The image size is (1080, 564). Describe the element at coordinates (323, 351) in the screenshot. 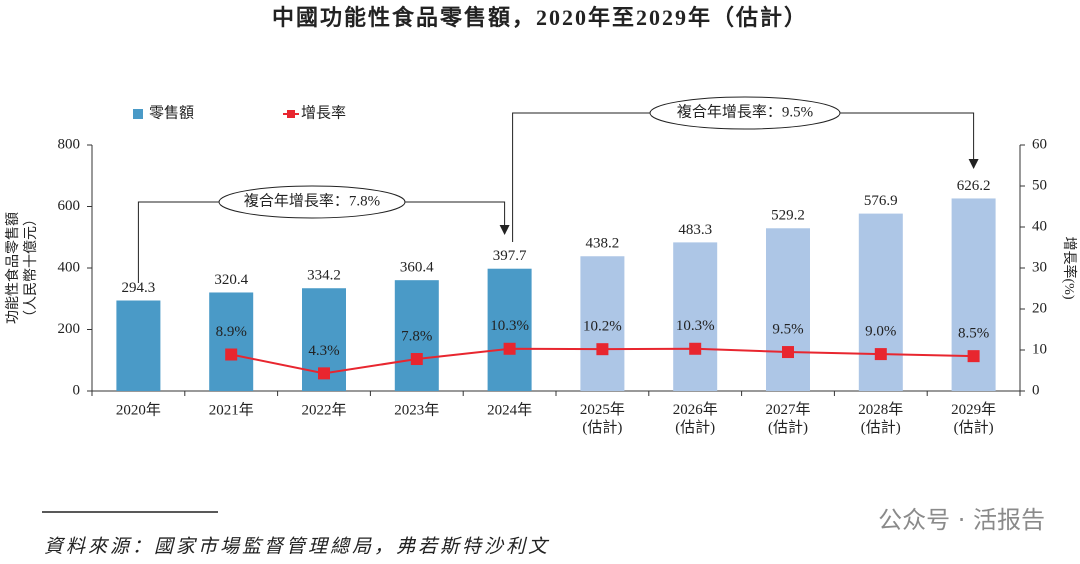

I see `line-value-label: 4.3%` at that location.